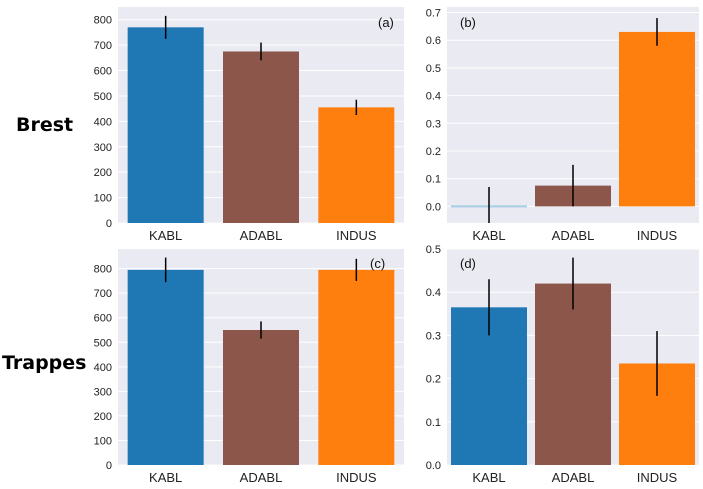 The width and height of the screenshot is (703, 489). I want to click on y-tick-label: 0.7, so click(433, 14).